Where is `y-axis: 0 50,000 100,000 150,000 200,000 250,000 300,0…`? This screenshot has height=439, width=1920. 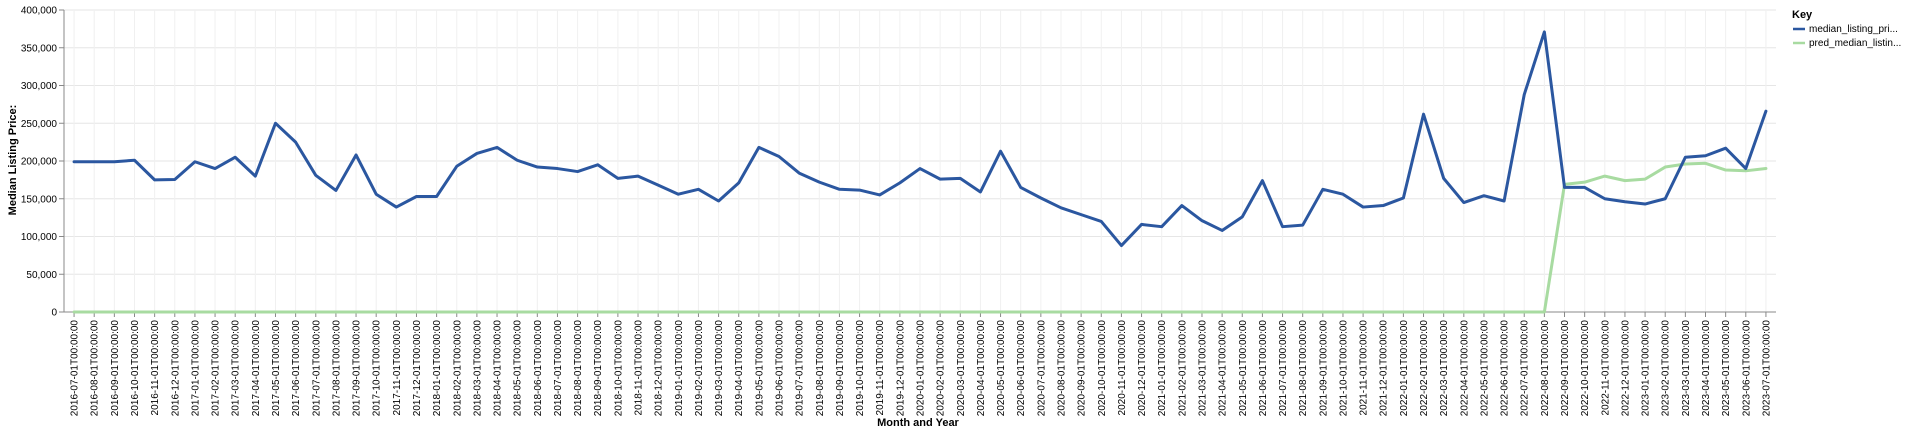
y-axis: 0 50,000 100,000 150,000 200,000 250,000 300,0… is located at coordinates (43, 162).